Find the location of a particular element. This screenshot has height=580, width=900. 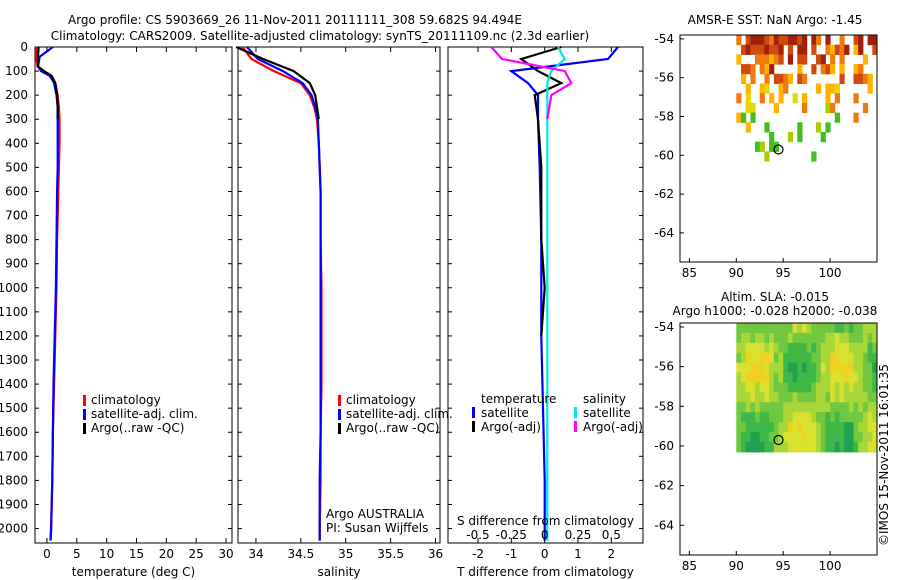

y-tick-label: 2000 is located at coordinates (14, 529).